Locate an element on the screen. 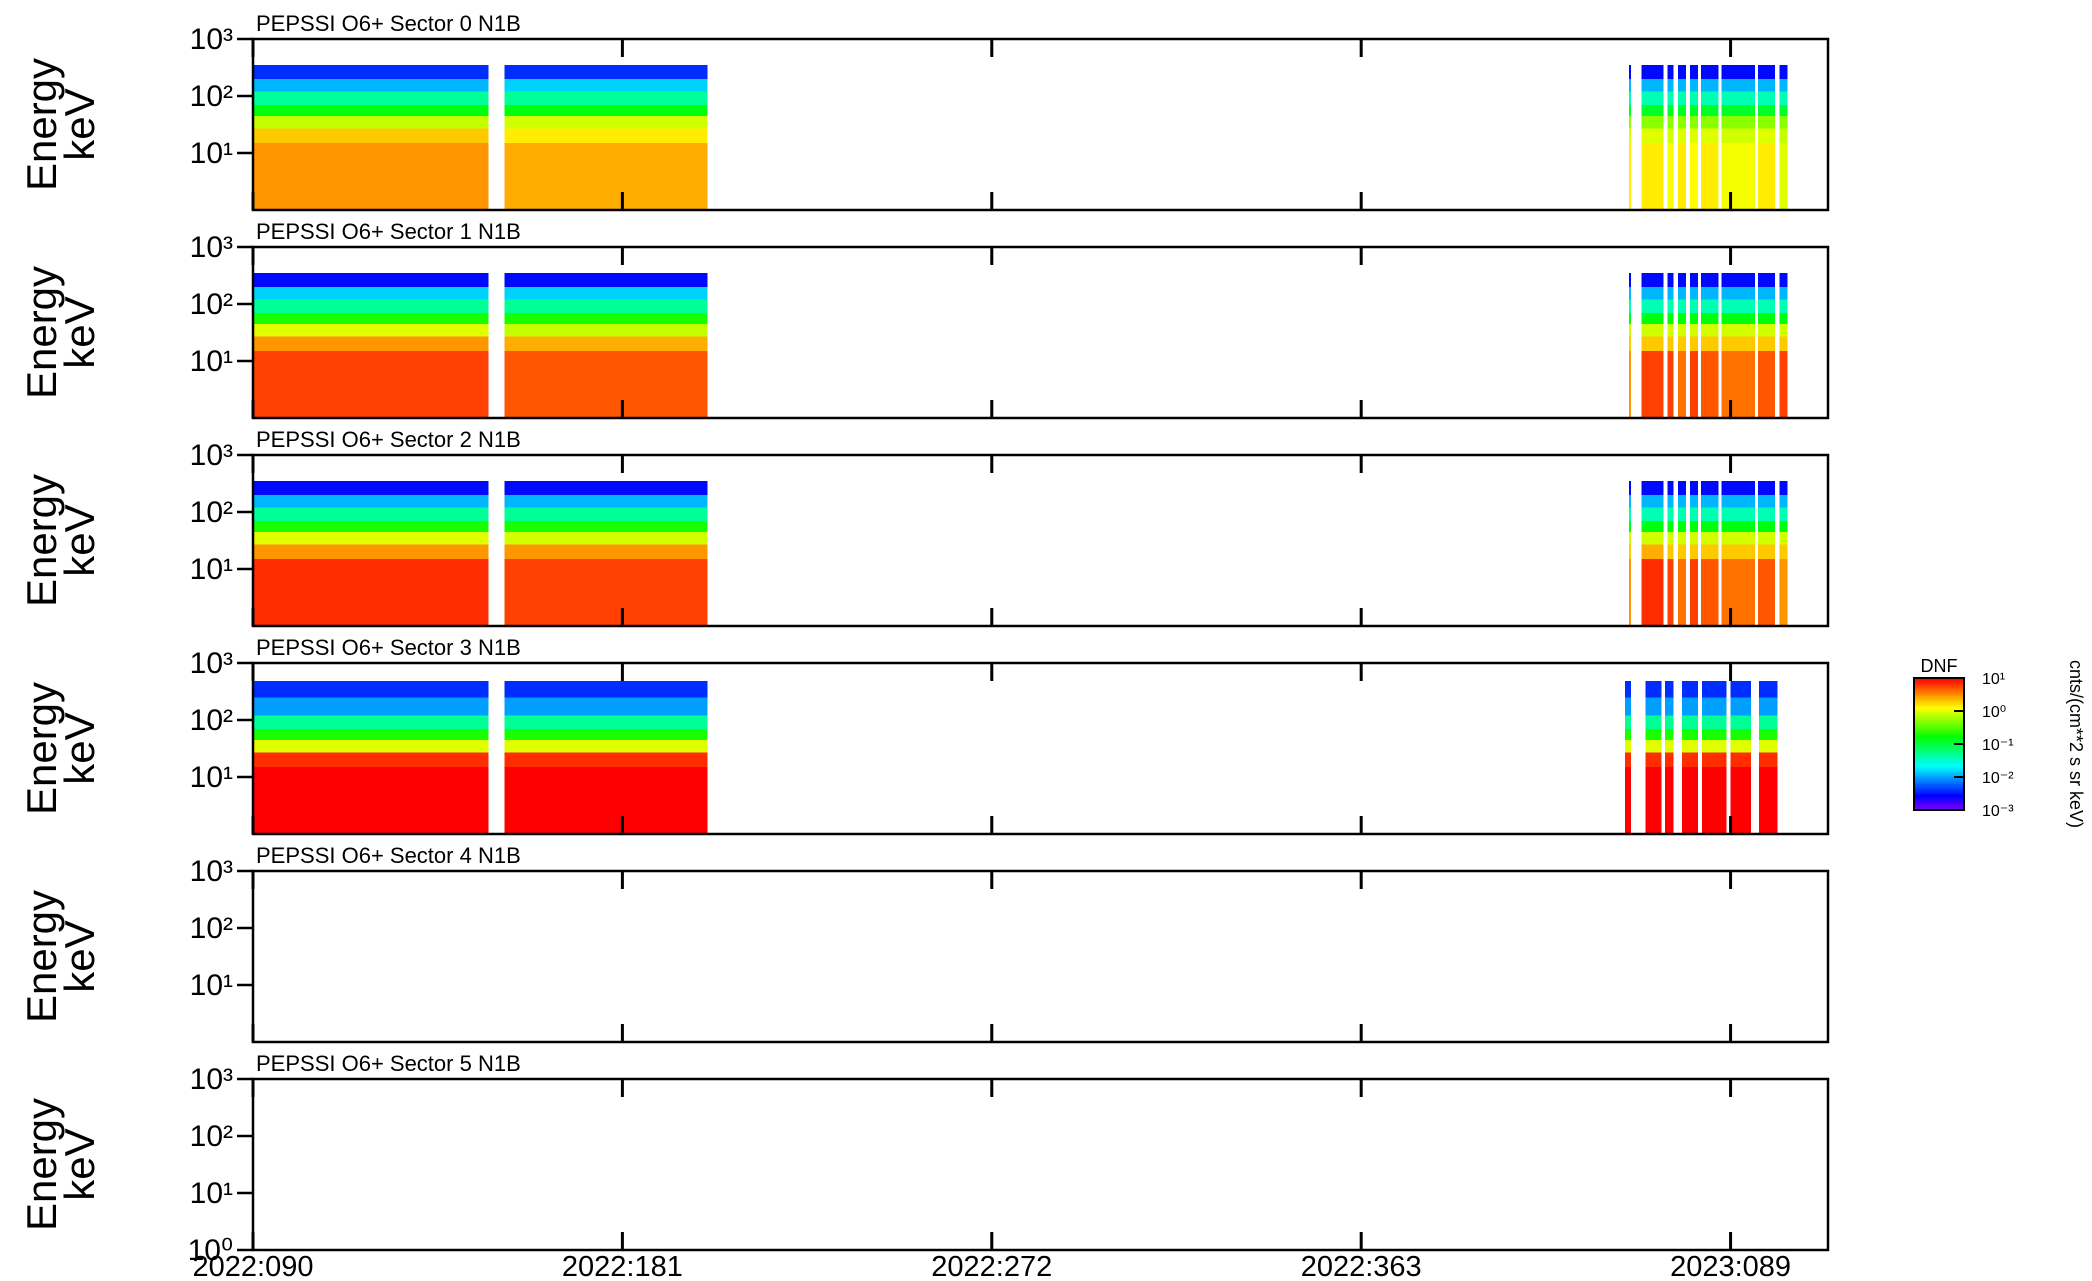  x-tick-label: 2022:272 is located at coordinates (991, 1266).